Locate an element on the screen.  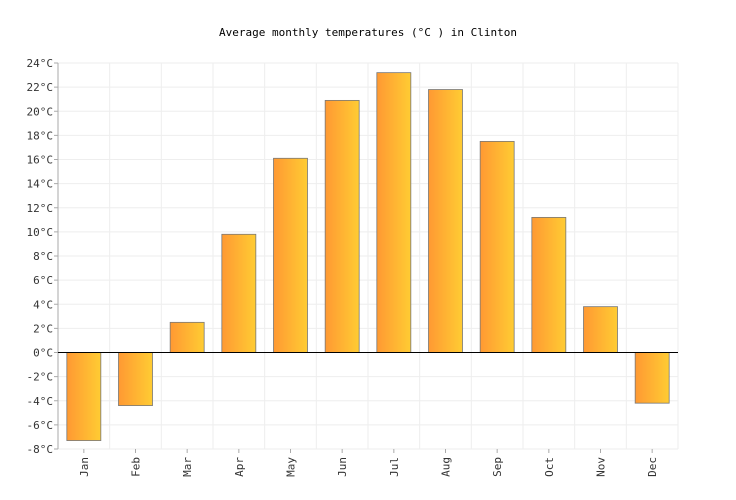
y-tick-label: -4°C is located at coordinates (40, 401).